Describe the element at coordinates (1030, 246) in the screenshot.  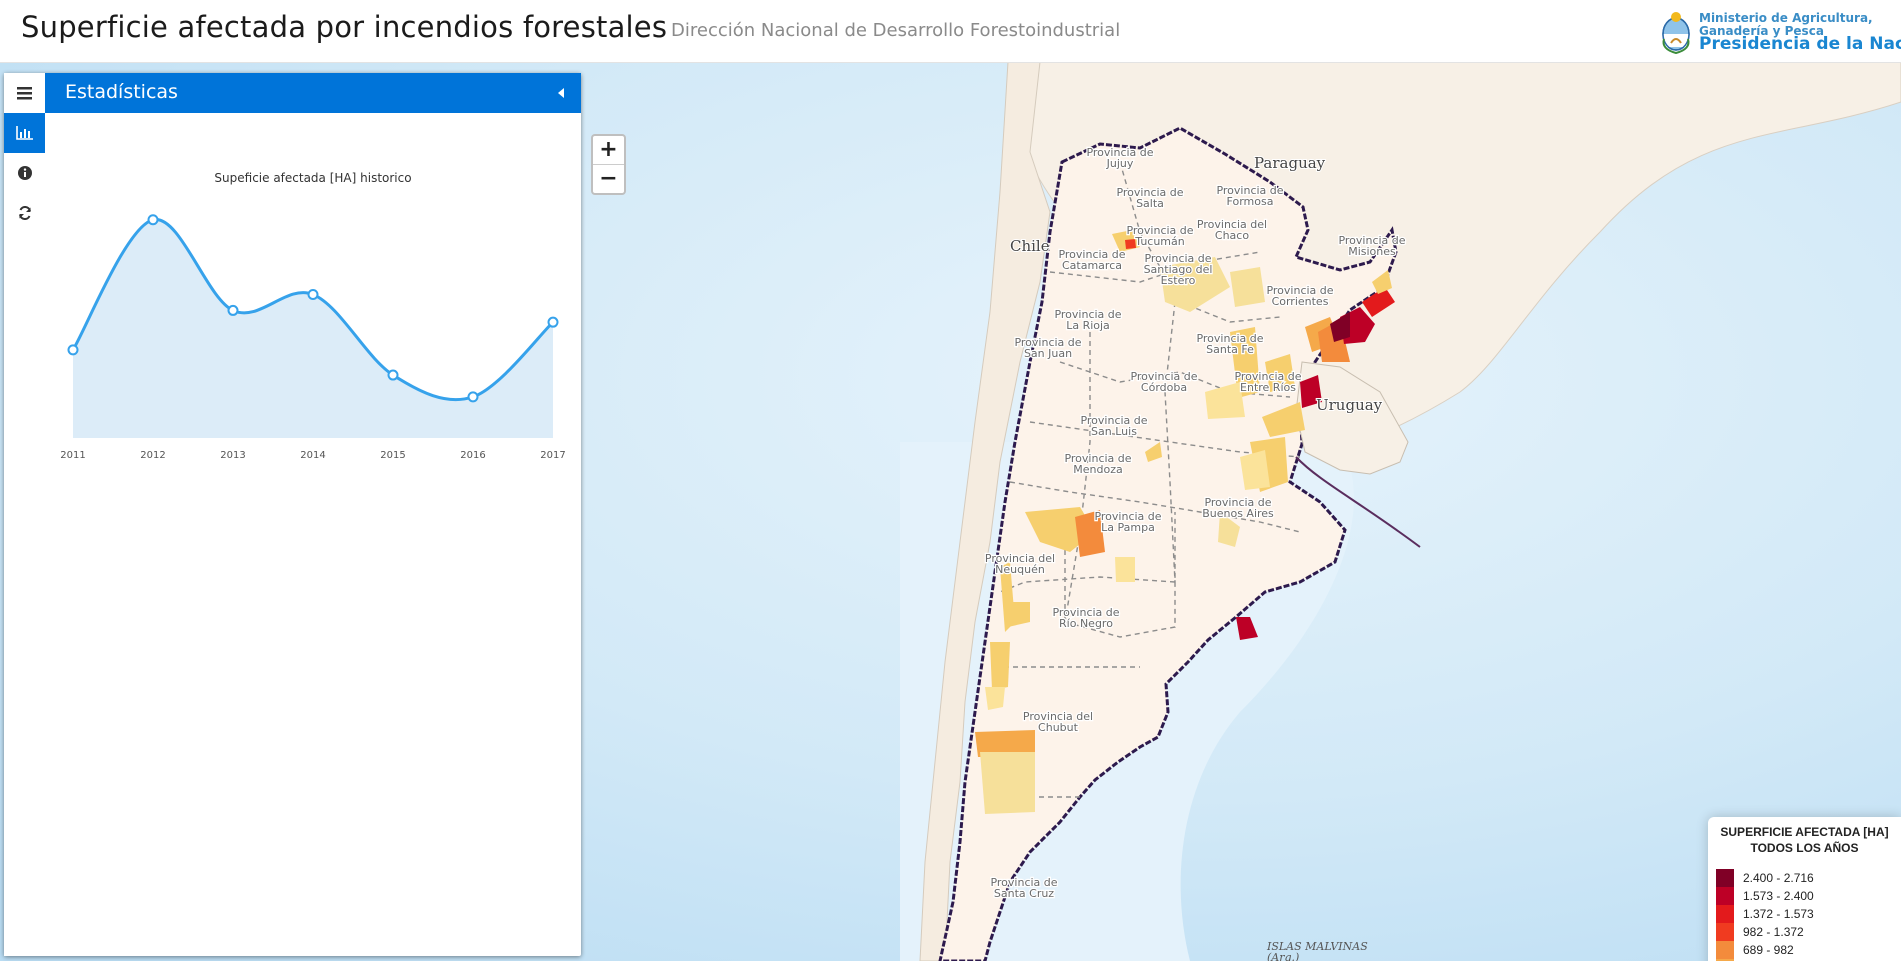
I see `label-chile: Chile` at that location.